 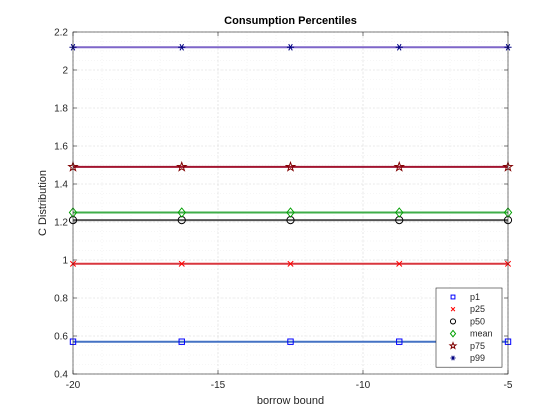 I want to click on legend-label-mean: mean, so click(x=481, y=334).